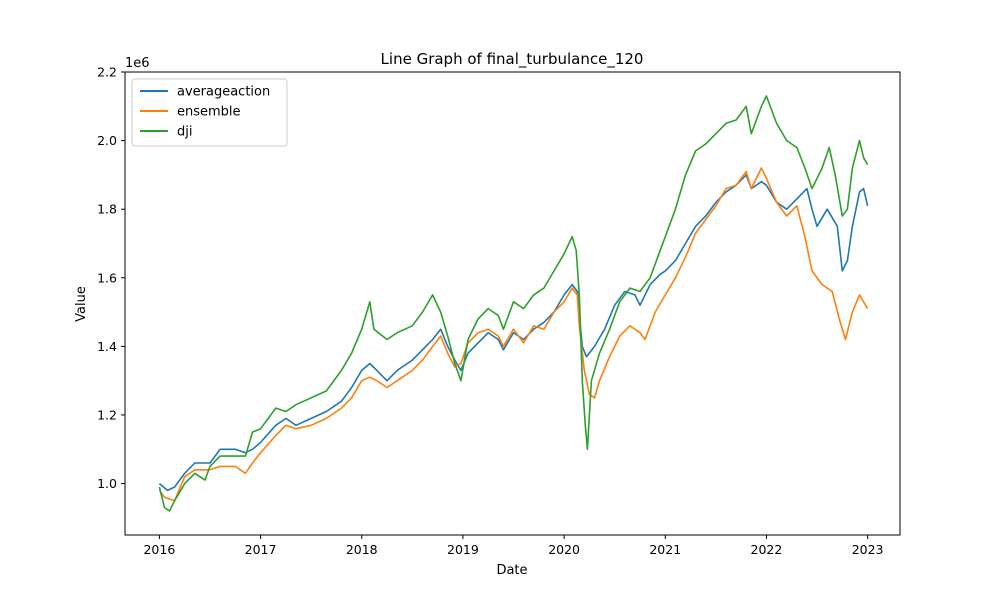 Image resolution: width=1000 pixels, height=604 pixels. I want to click on y-multiplier-label: 1e6, so click(137, 63).